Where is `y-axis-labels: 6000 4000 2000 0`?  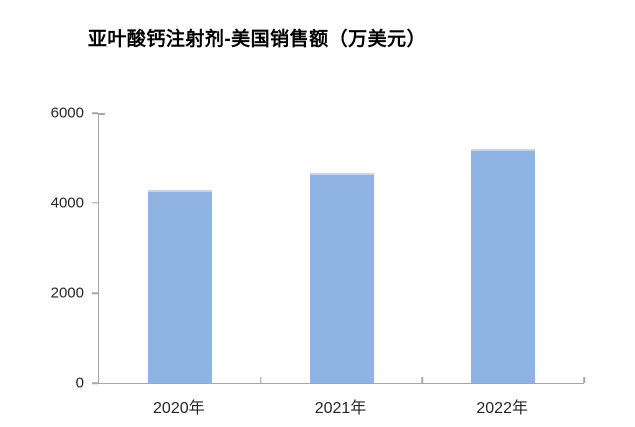
y-axis-labels: 6000 4000 2000 0 is located at coordinates (42, 248).